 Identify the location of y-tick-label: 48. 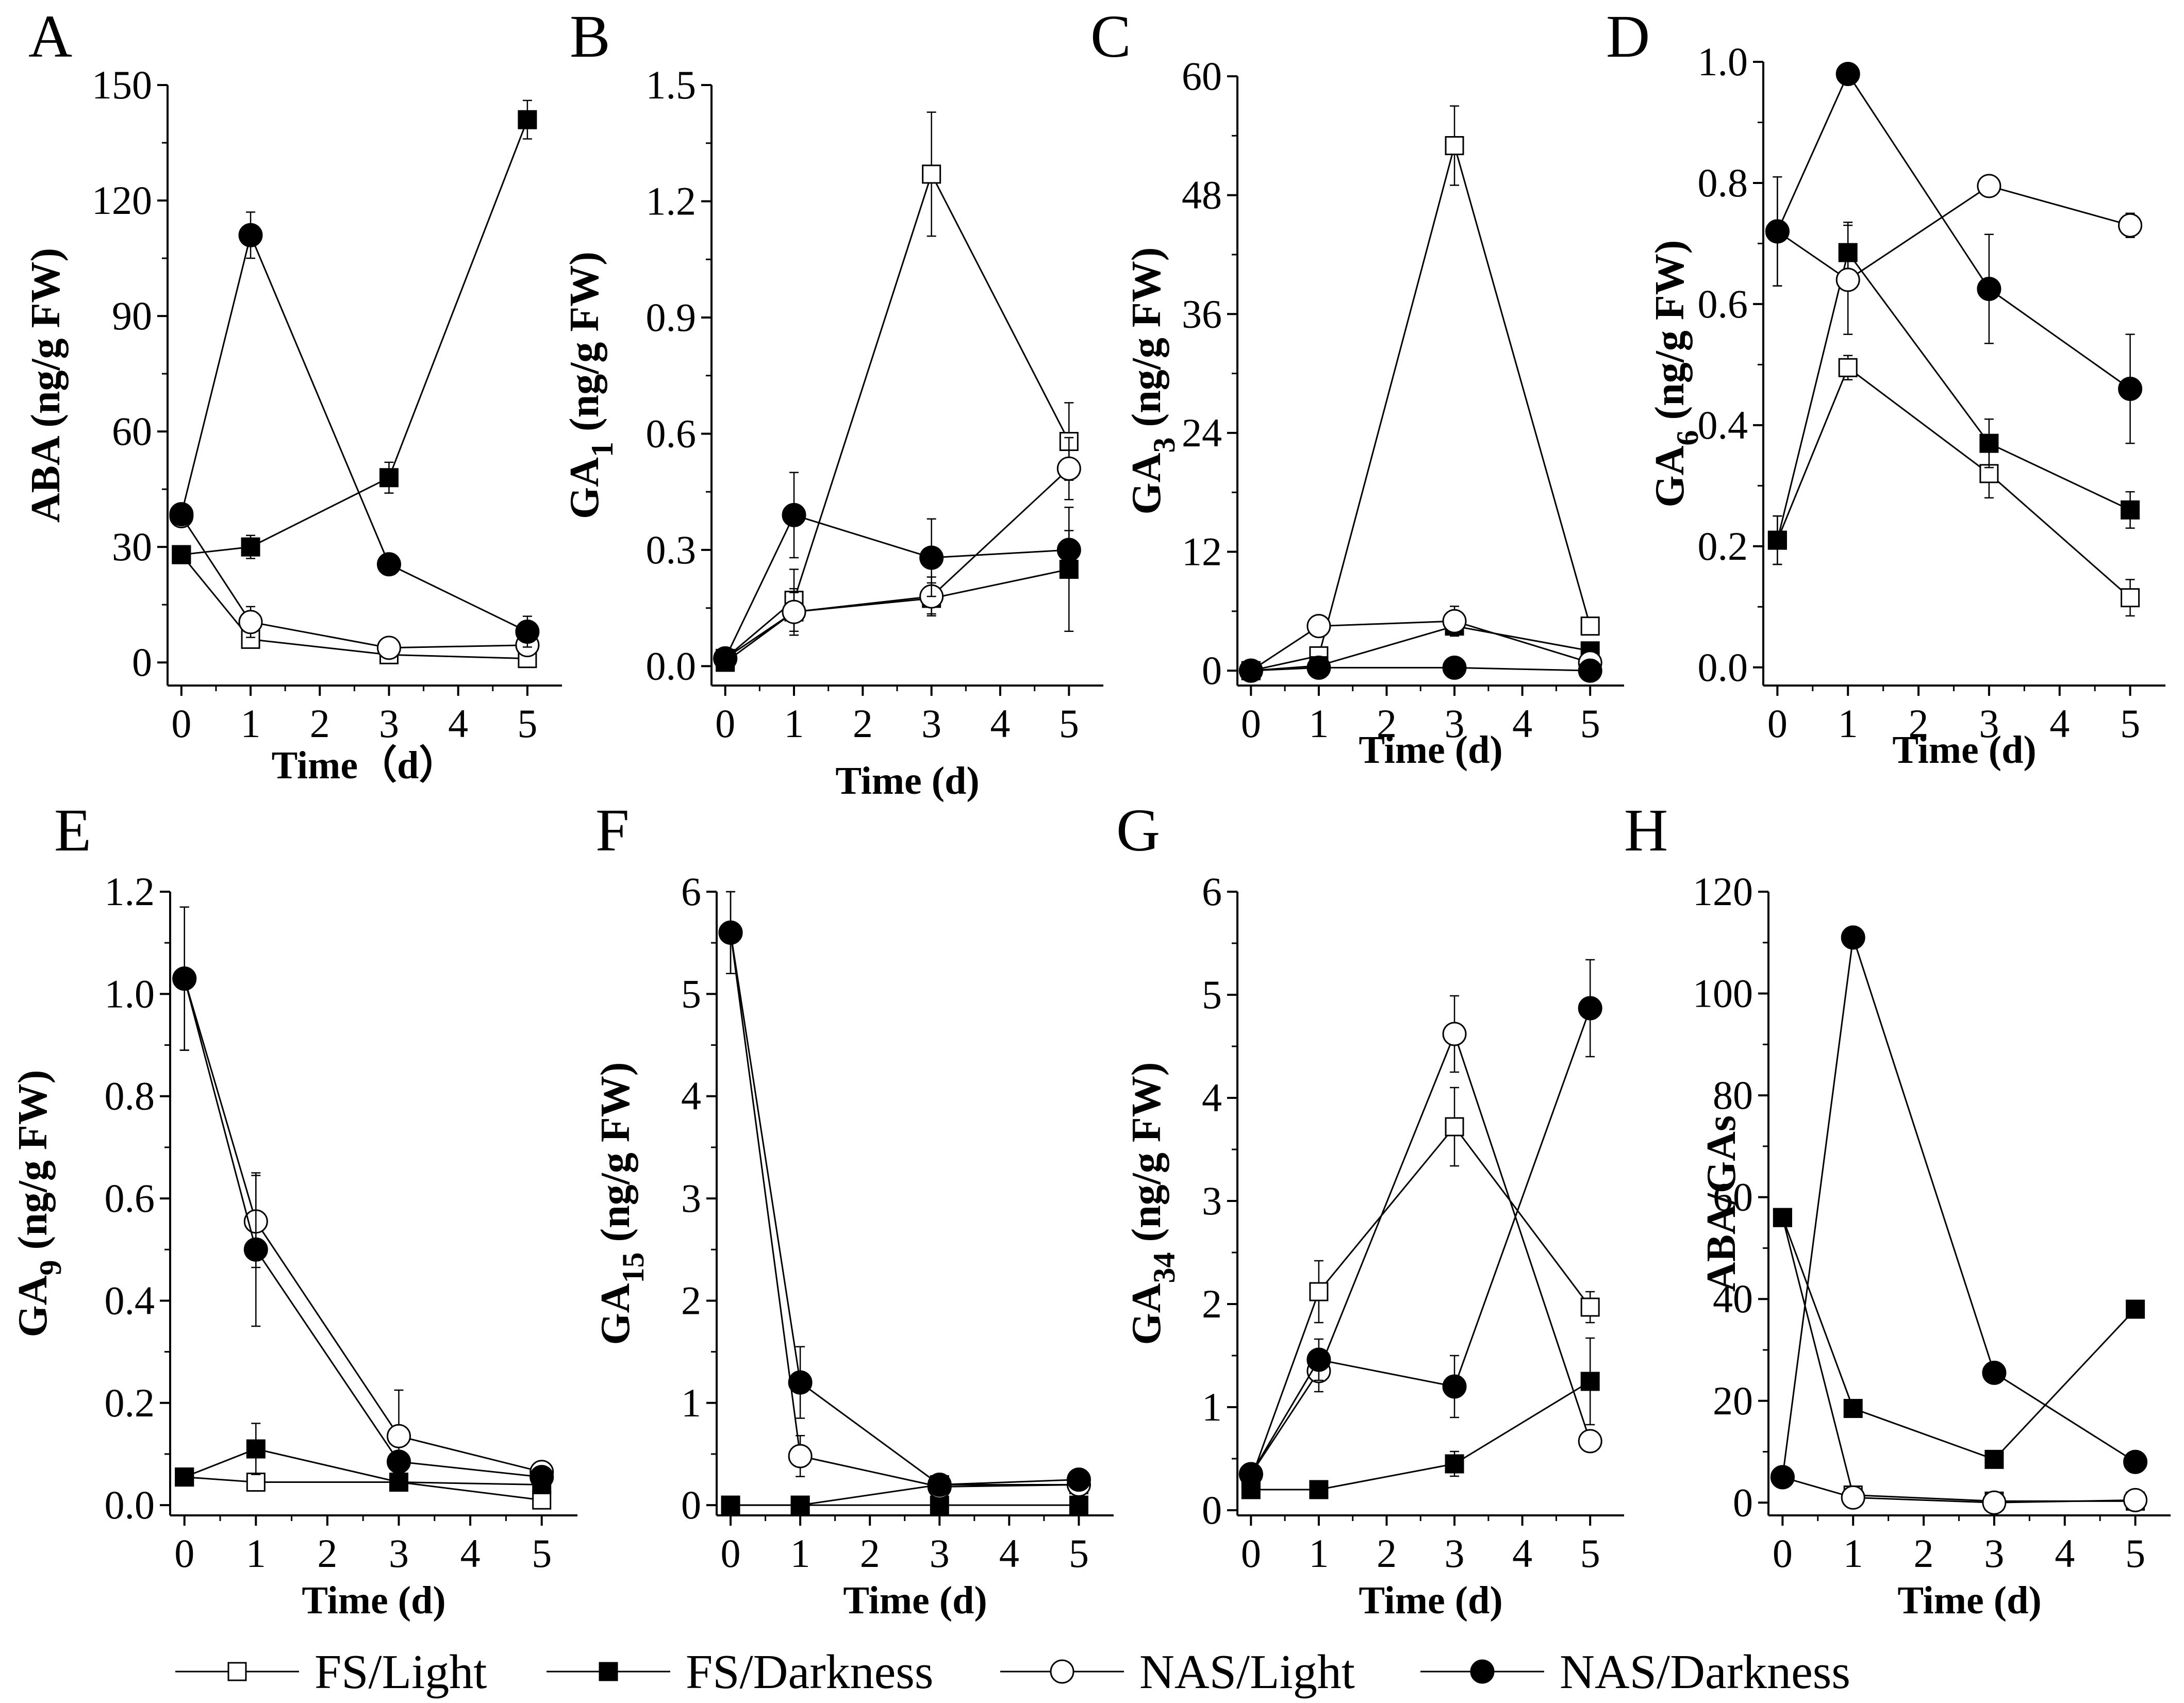
(1202, 195).